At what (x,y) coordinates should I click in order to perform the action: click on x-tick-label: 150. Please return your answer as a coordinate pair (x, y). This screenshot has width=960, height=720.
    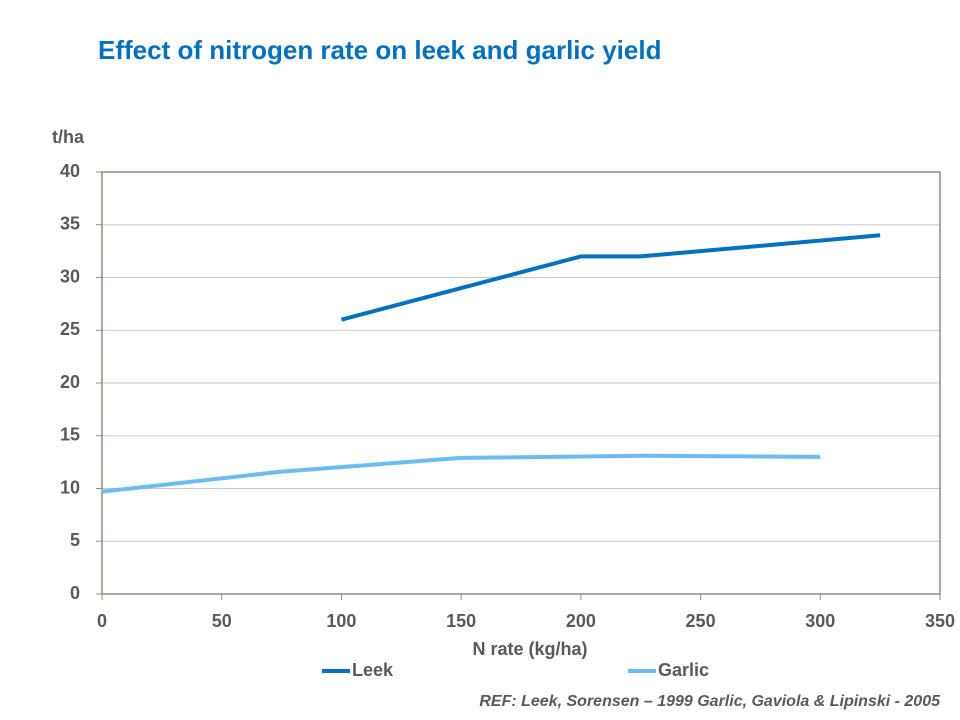
    Looking at the image, I should click on (461, 621).